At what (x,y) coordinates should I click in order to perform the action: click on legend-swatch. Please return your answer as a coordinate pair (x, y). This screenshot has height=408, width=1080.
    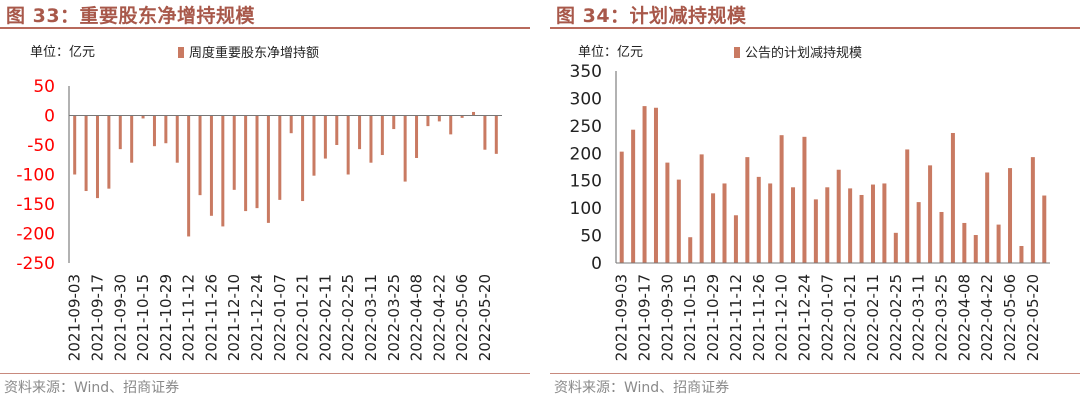
    Looking at the image, I should click on (181, 52).